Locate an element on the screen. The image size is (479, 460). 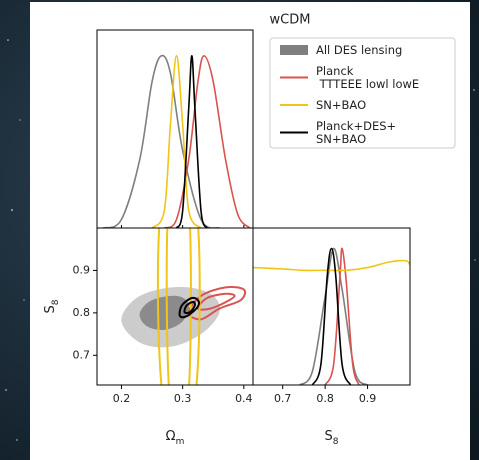
axis-label-sub: m is located at coordinates (180, 442).